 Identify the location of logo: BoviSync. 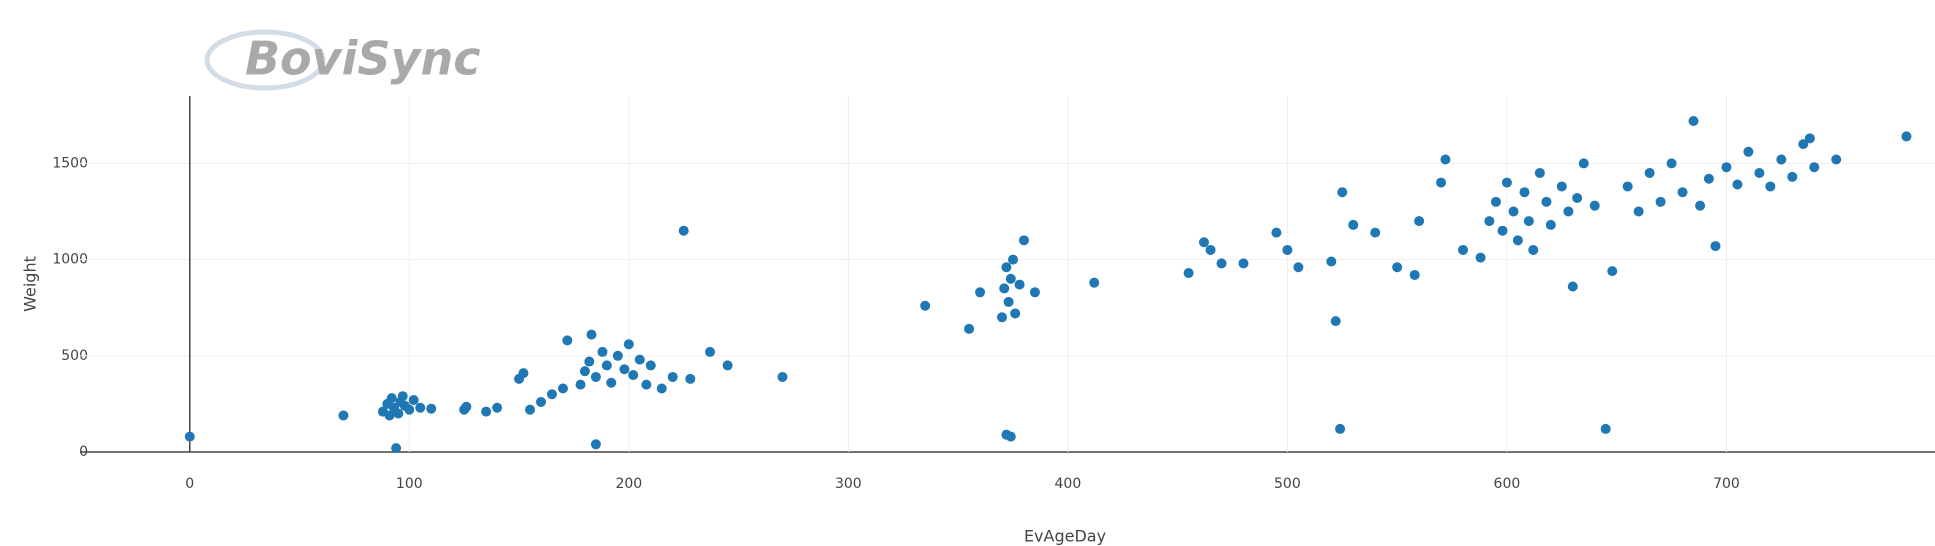
(342, 60).